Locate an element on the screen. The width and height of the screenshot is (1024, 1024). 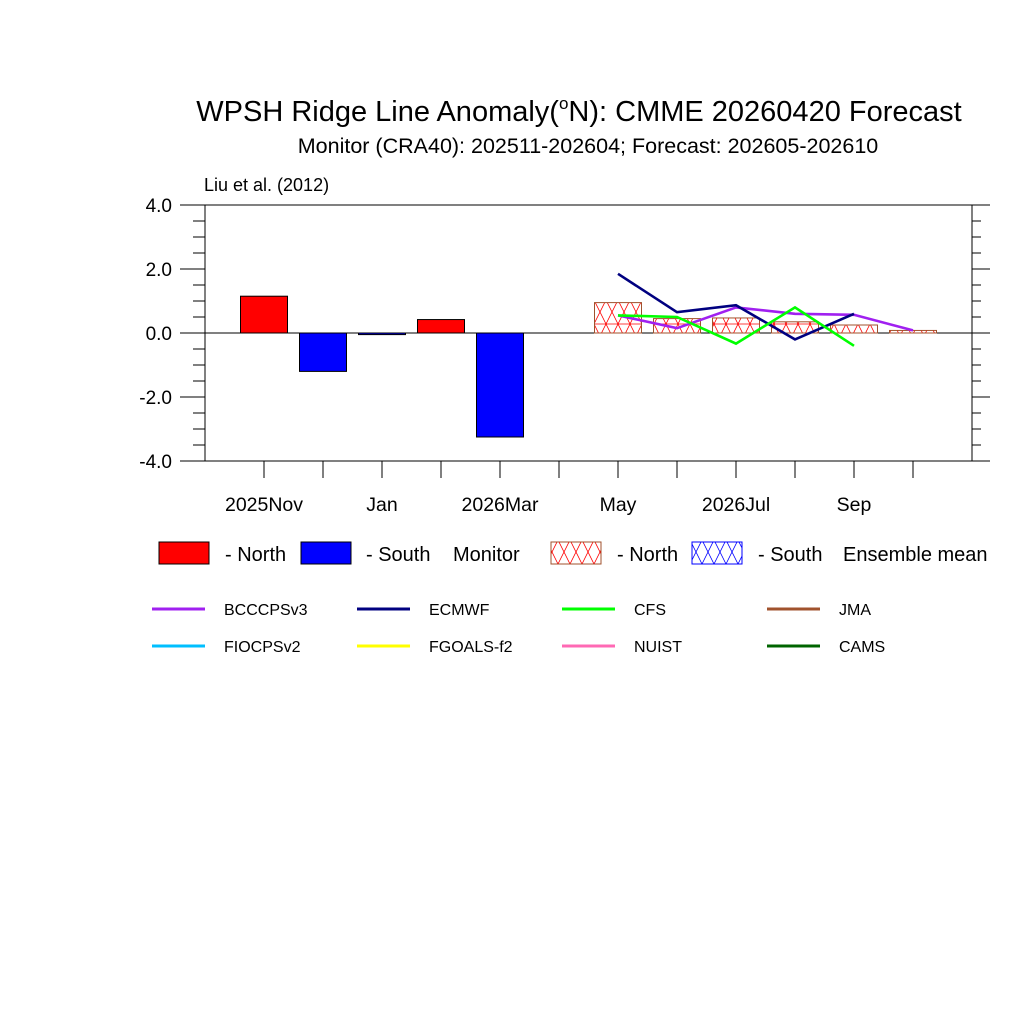
legend-label-fgoals-f2: FGOALS-f2 is located at coordinates (471, 647).